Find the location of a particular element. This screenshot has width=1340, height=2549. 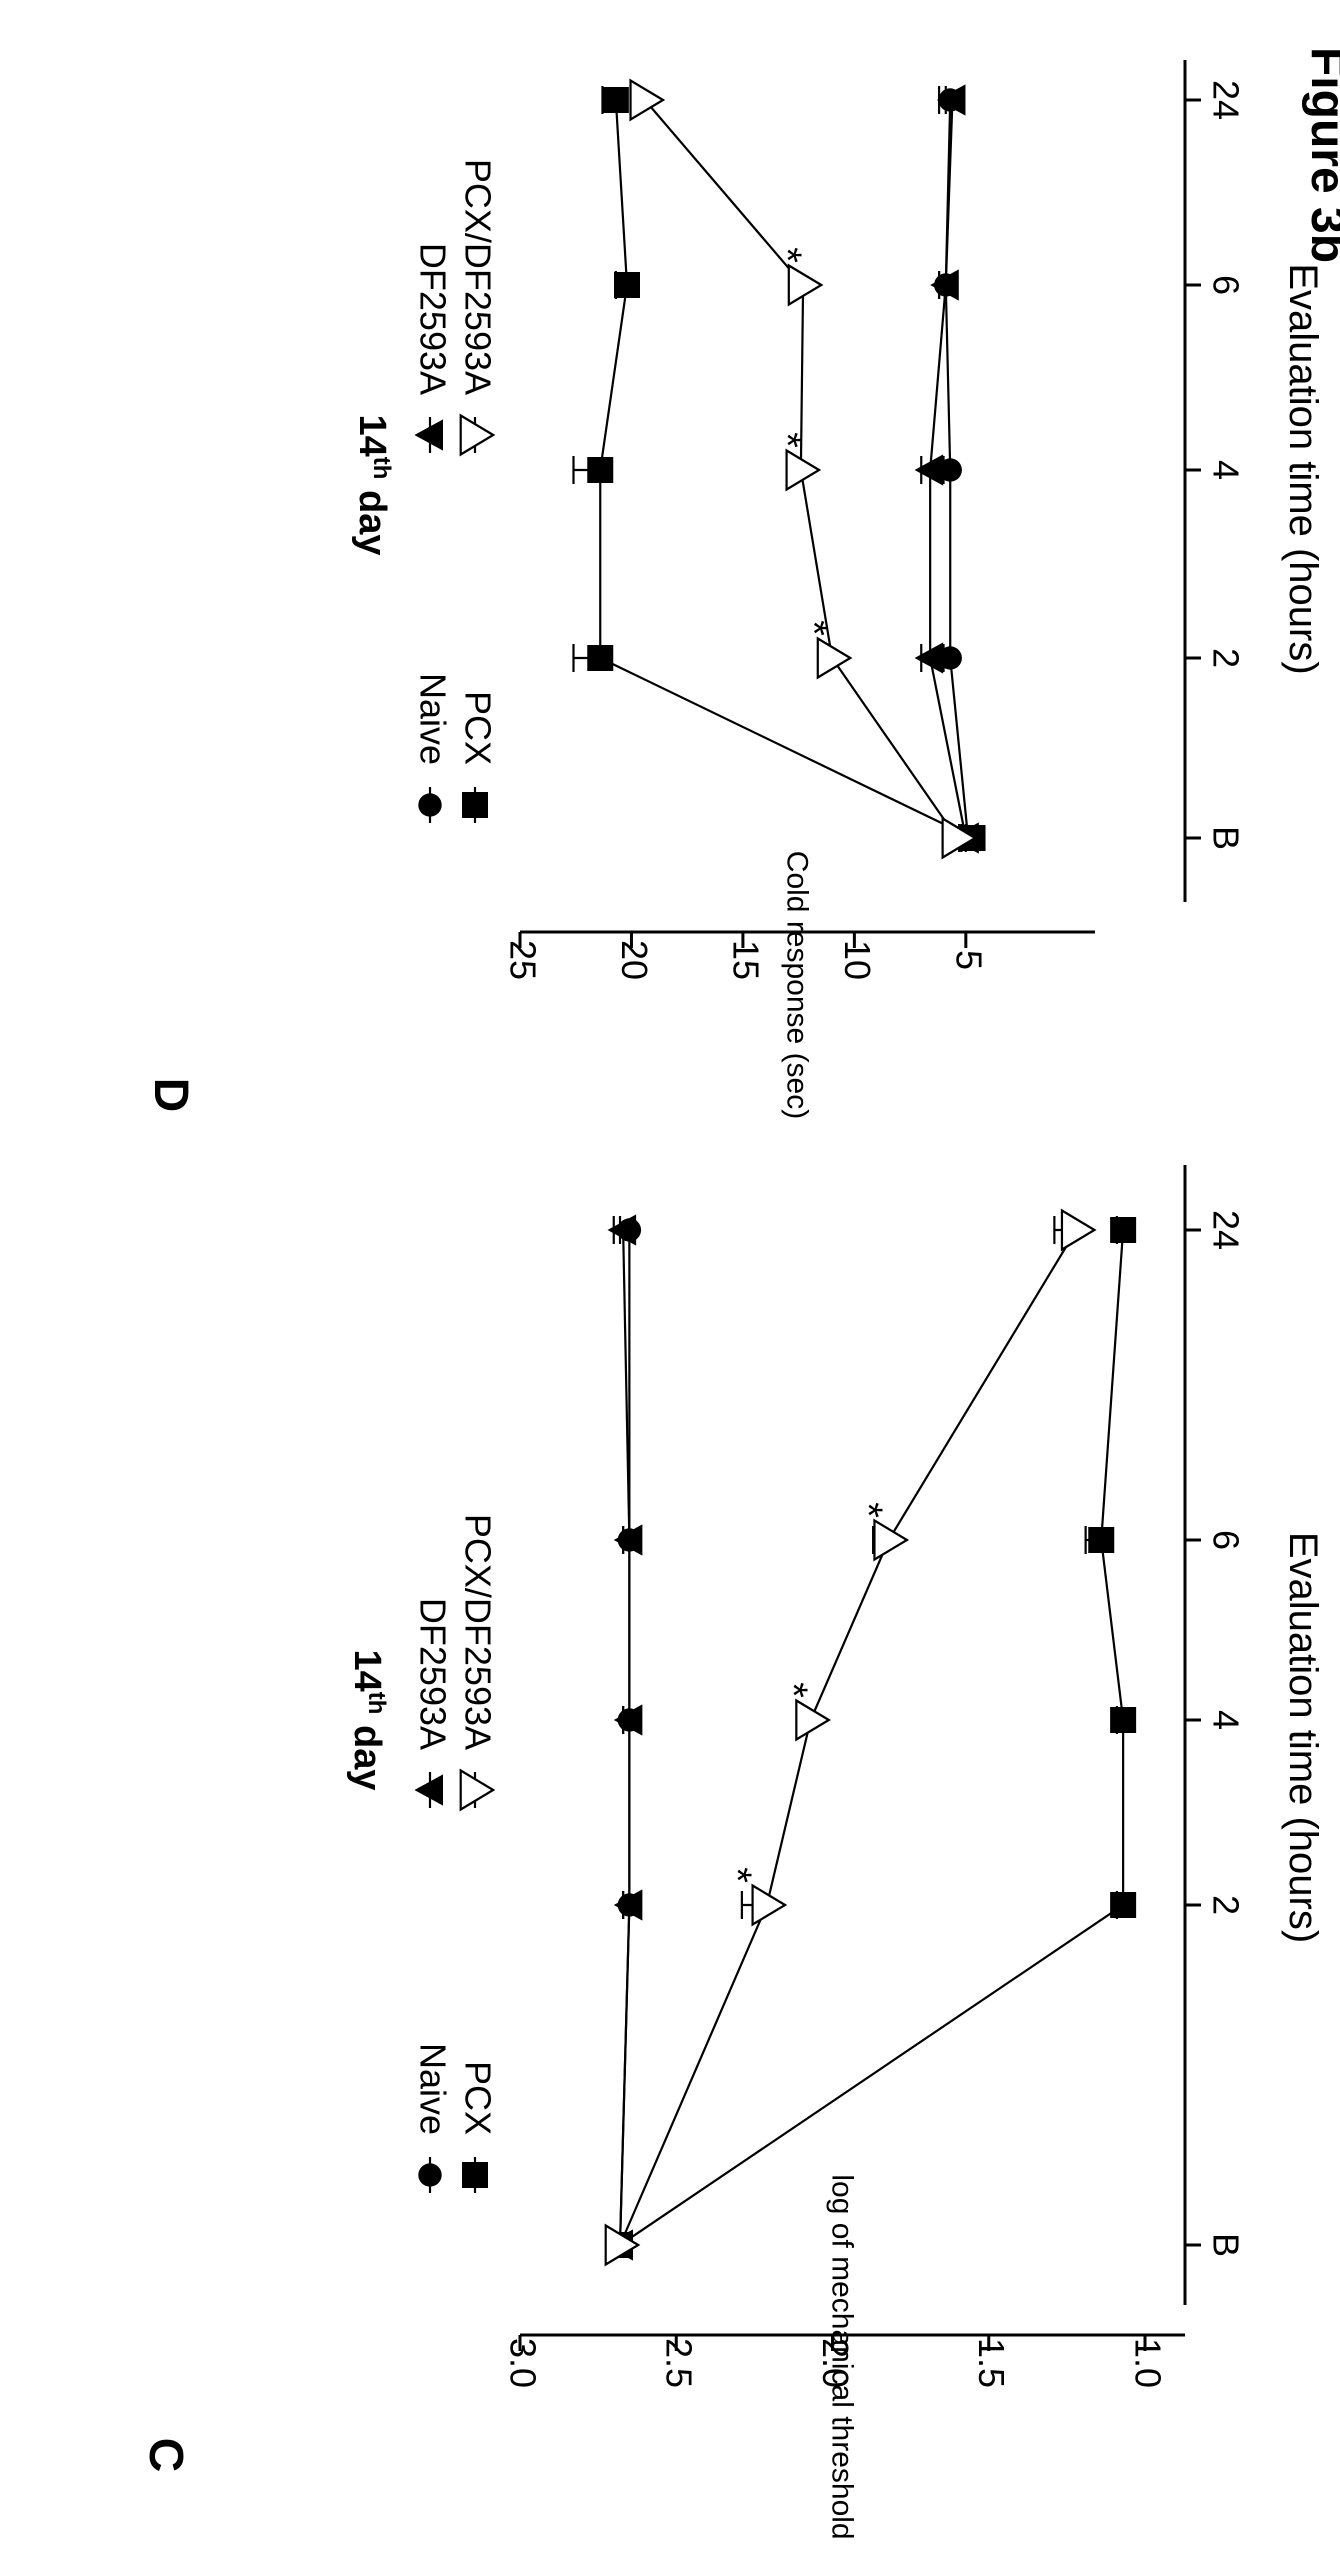

chart-title-superscript: th is located at coordinates (381, 468).